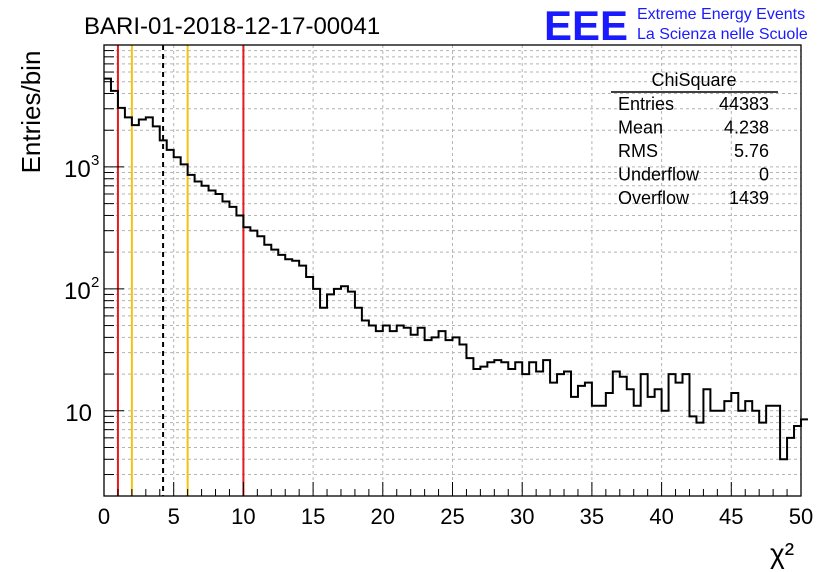  What do you see at coordinates (731, 516) in the screenshot?
I see `x-tick-label: 45` at bounding box center [731, 516].